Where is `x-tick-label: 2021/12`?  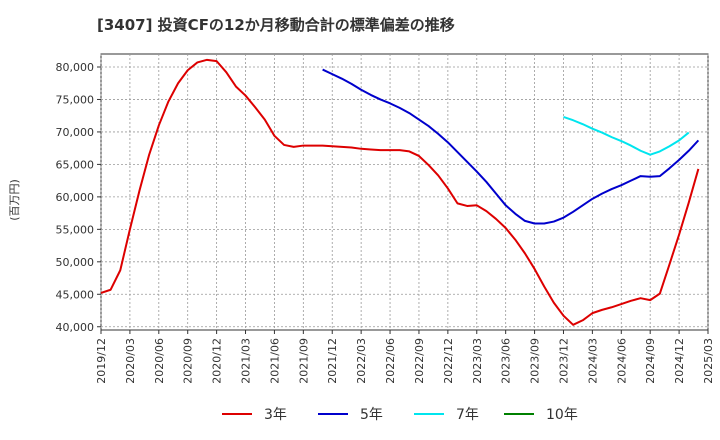 x-tick-label: 2021/12 is located at coordinates (332, 361).